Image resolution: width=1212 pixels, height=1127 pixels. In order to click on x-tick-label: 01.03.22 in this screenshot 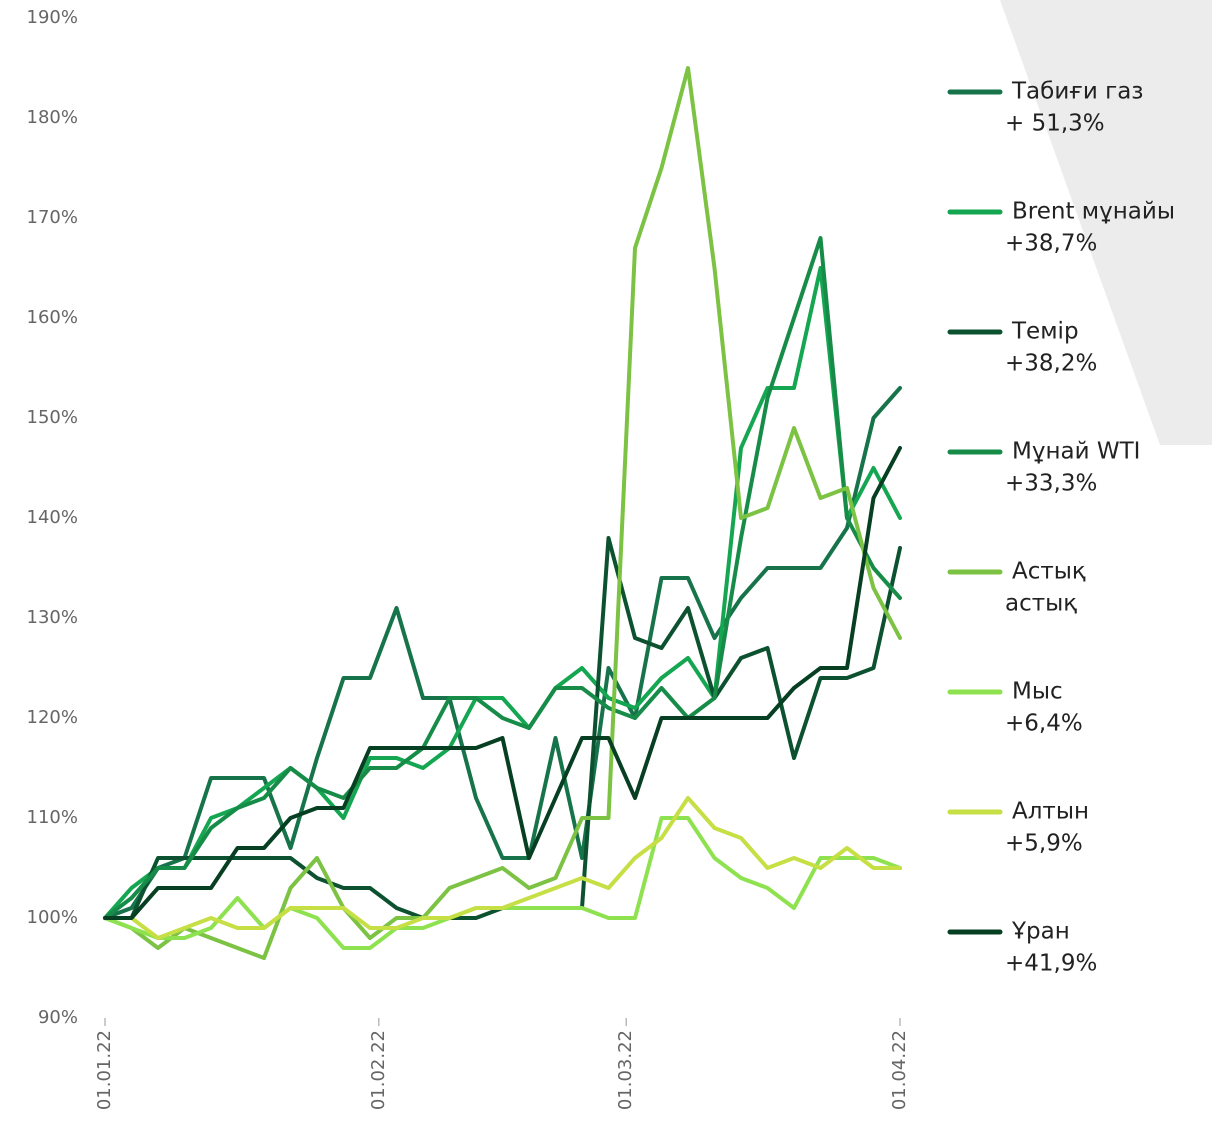, I will do `click(625, 1070)`.